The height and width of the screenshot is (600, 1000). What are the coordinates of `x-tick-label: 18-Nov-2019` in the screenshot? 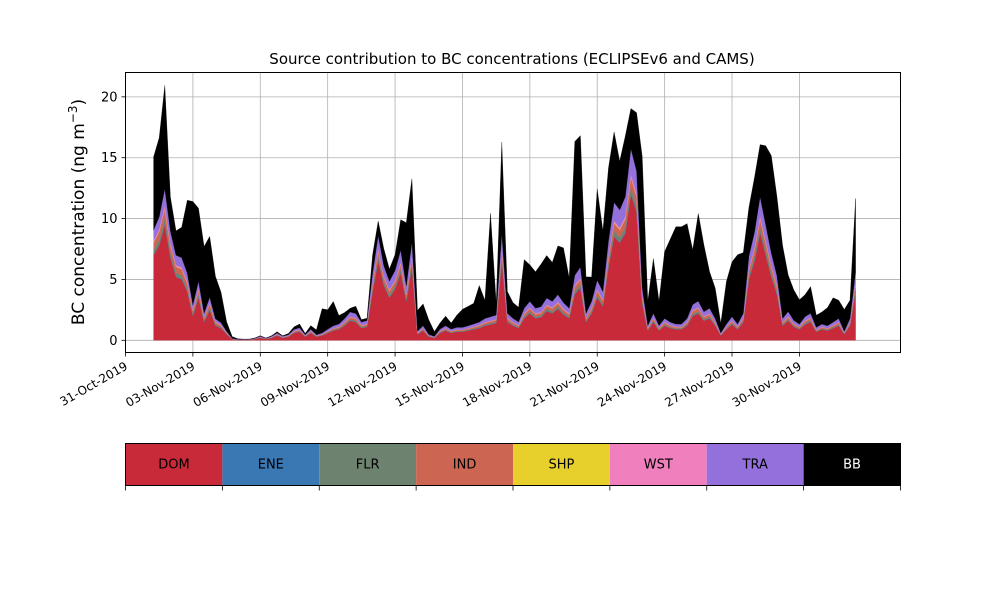 It's located at (497, 384).